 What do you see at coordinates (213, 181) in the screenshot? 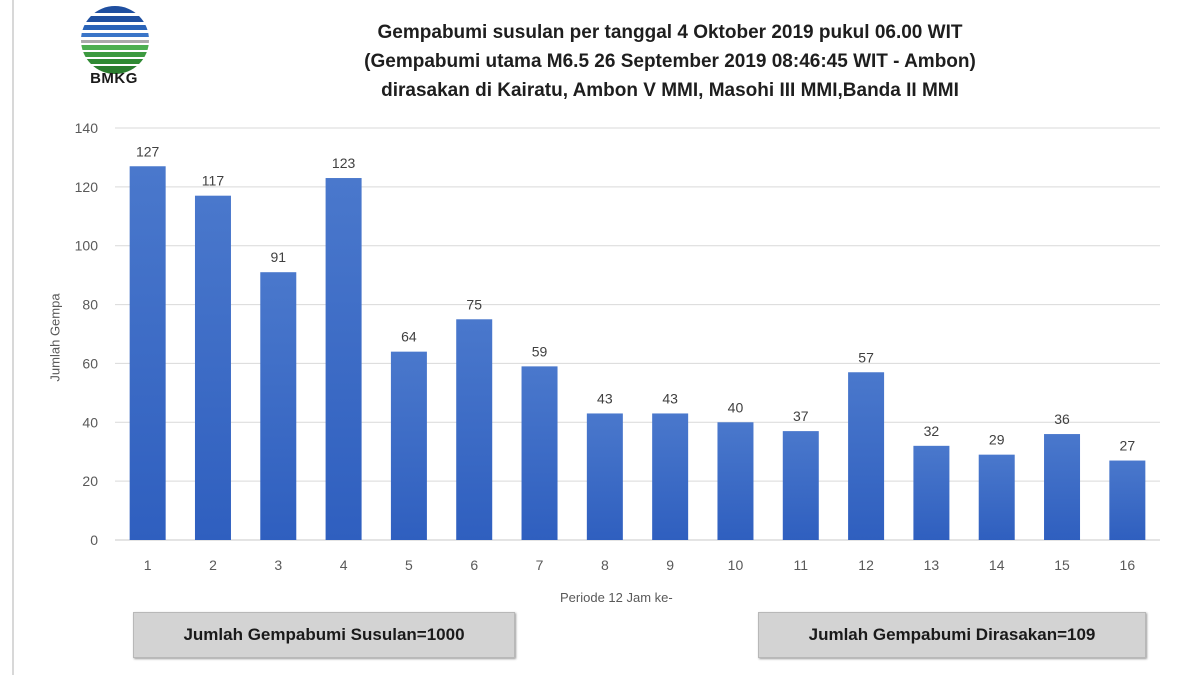
I see `bar-value-label: 117` at bounding box center [213, 181].